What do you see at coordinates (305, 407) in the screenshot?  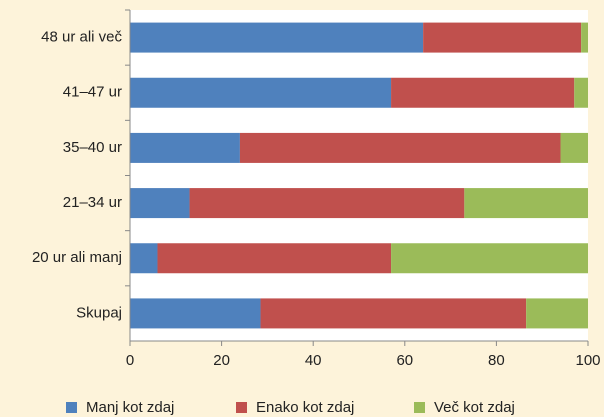 I see `legend-label: Enako kot zdaj` at bounding box center [305, 407].